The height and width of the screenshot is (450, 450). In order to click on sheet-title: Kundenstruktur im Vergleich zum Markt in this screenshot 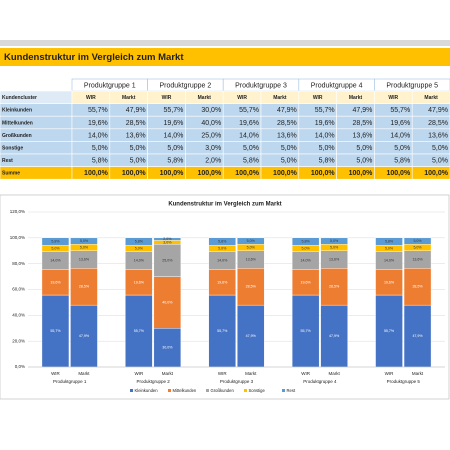, I will do `click(94, 57)`.